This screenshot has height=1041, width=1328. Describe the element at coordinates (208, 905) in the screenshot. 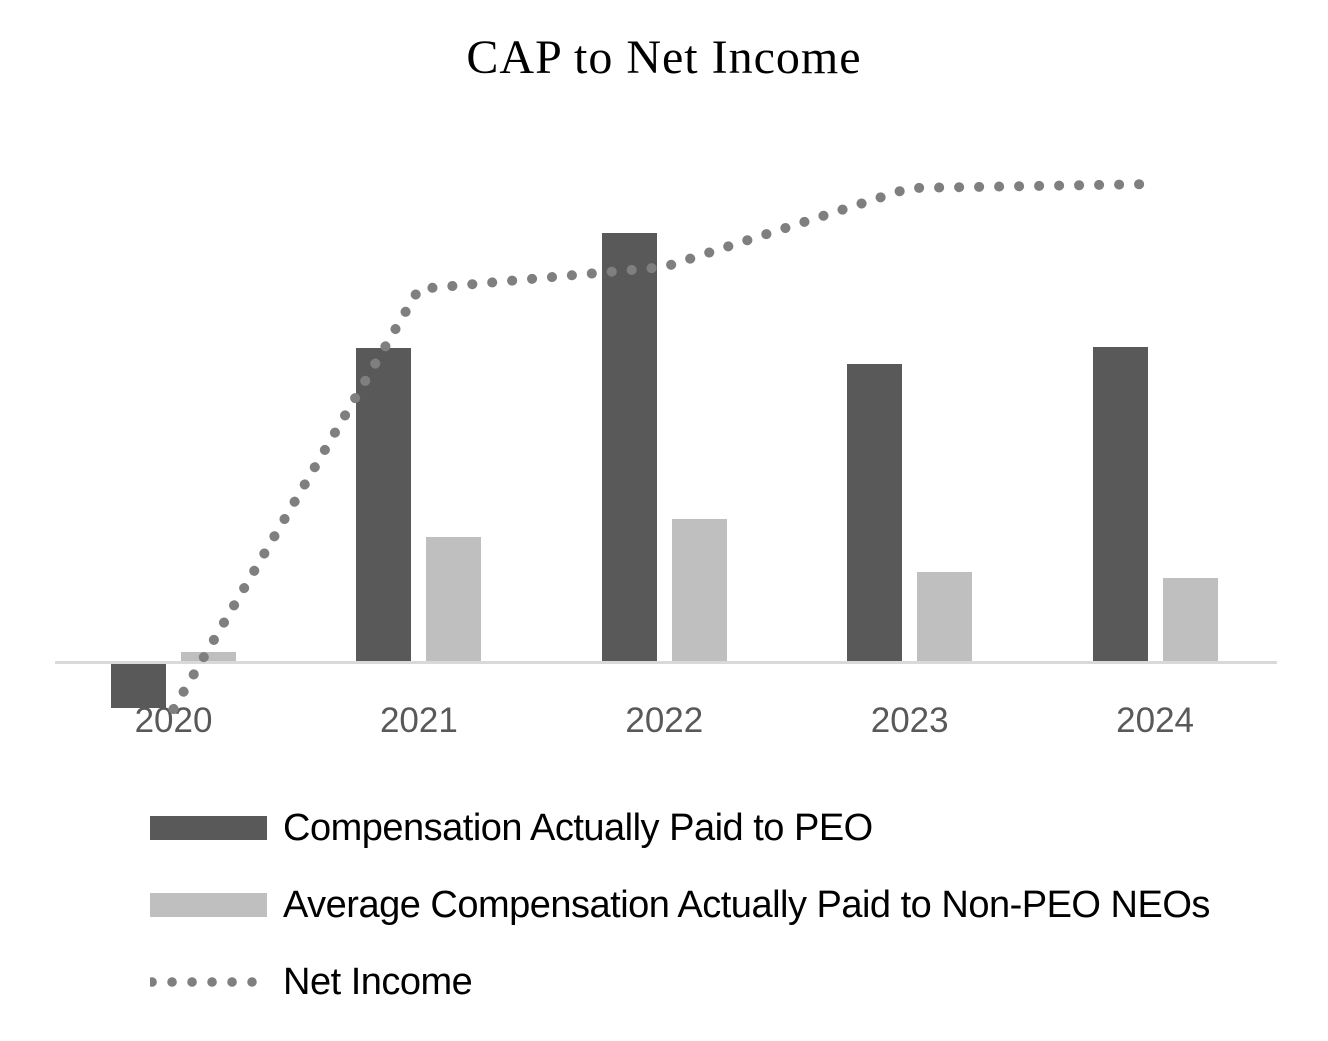

I see `legend-swatch-nonpeo` at that location.